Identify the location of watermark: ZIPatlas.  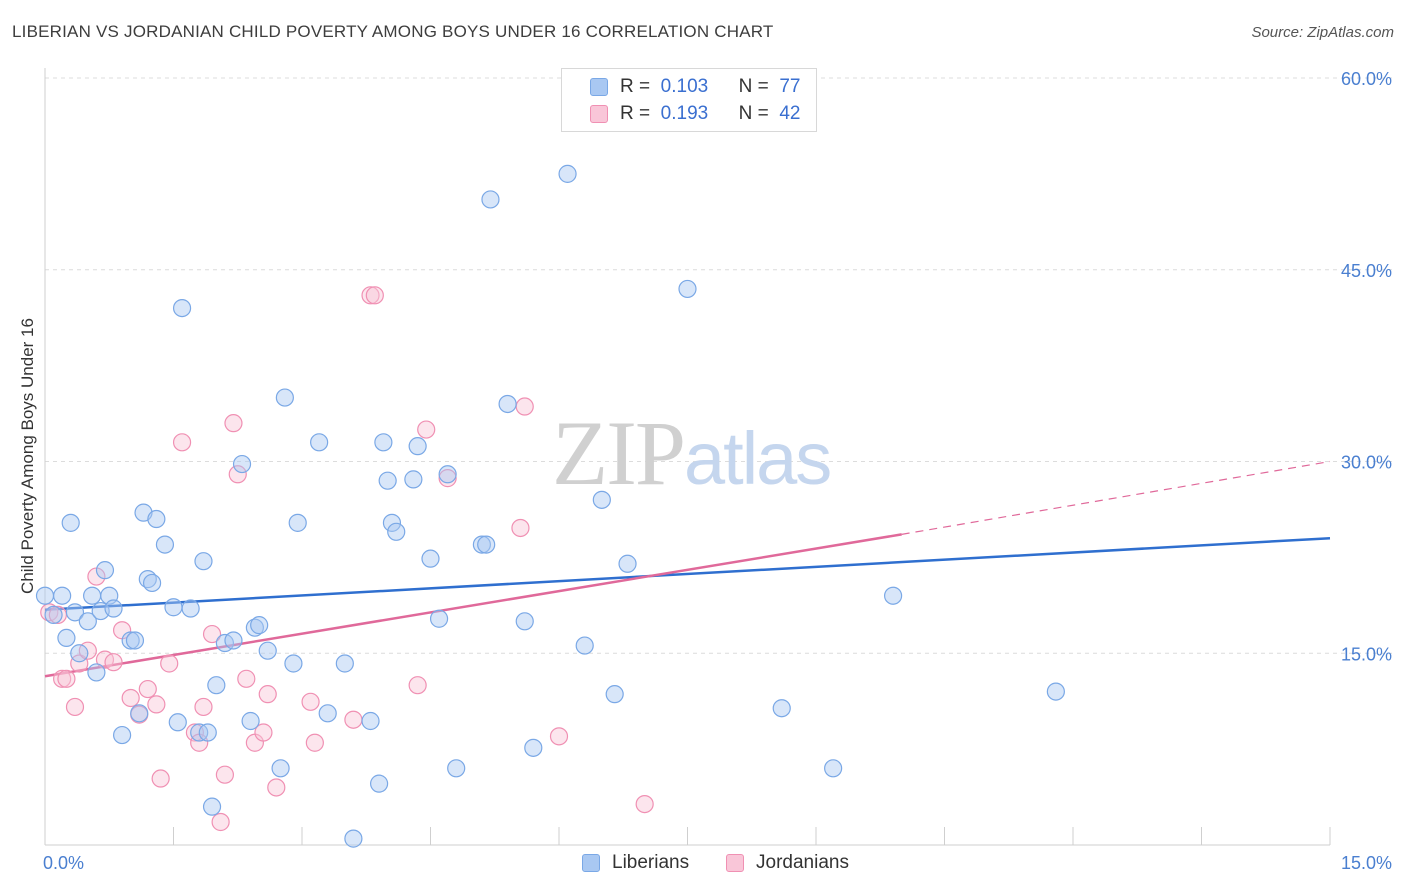
(692, 453).